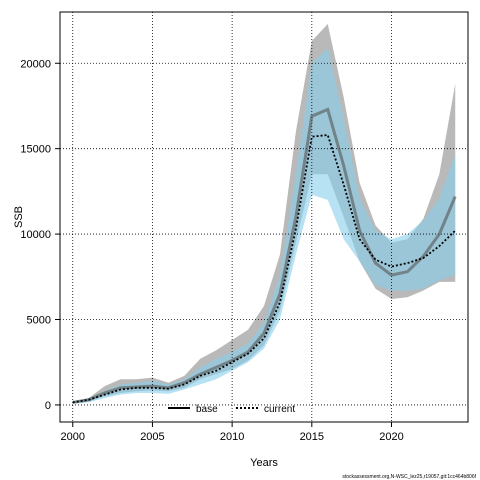 This screenshot has height=480, width=480. Describe the element at coordinates (35, 235) in the screenshot. I see `y-tick-label-10000: 10000` at that location.